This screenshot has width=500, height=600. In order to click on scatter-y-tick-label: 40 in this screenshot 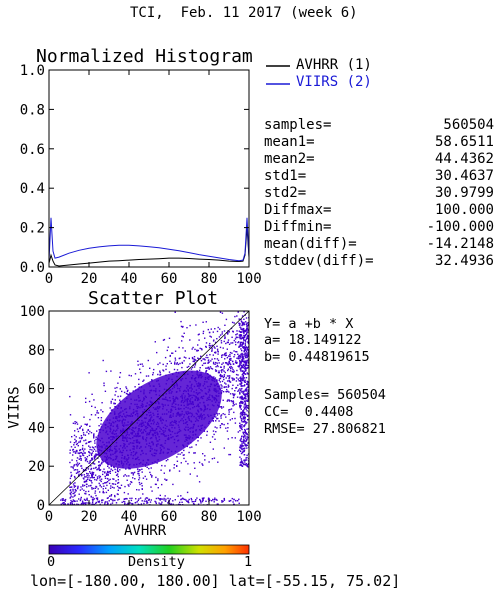, I will do `click(36, 428)`.